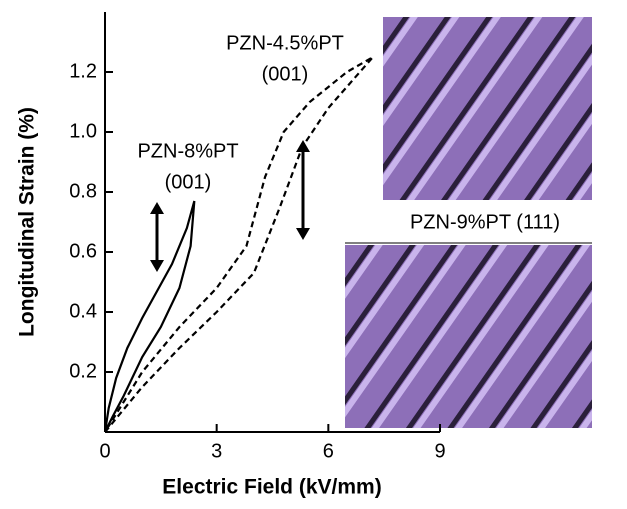 The image size is (627, 509). I want to click on x-tick-label: 9, so click(439, 451).